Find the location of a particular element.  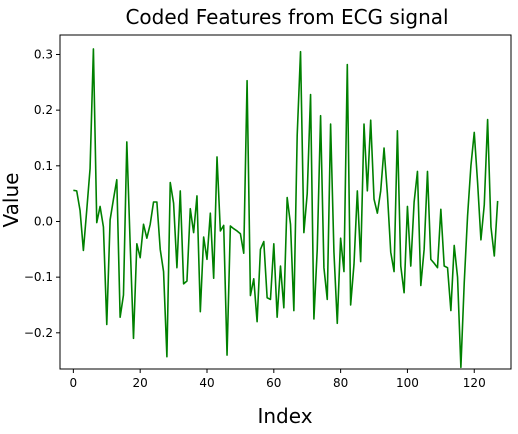

x-tick-label: 0 is located at coordinates (74, 383).